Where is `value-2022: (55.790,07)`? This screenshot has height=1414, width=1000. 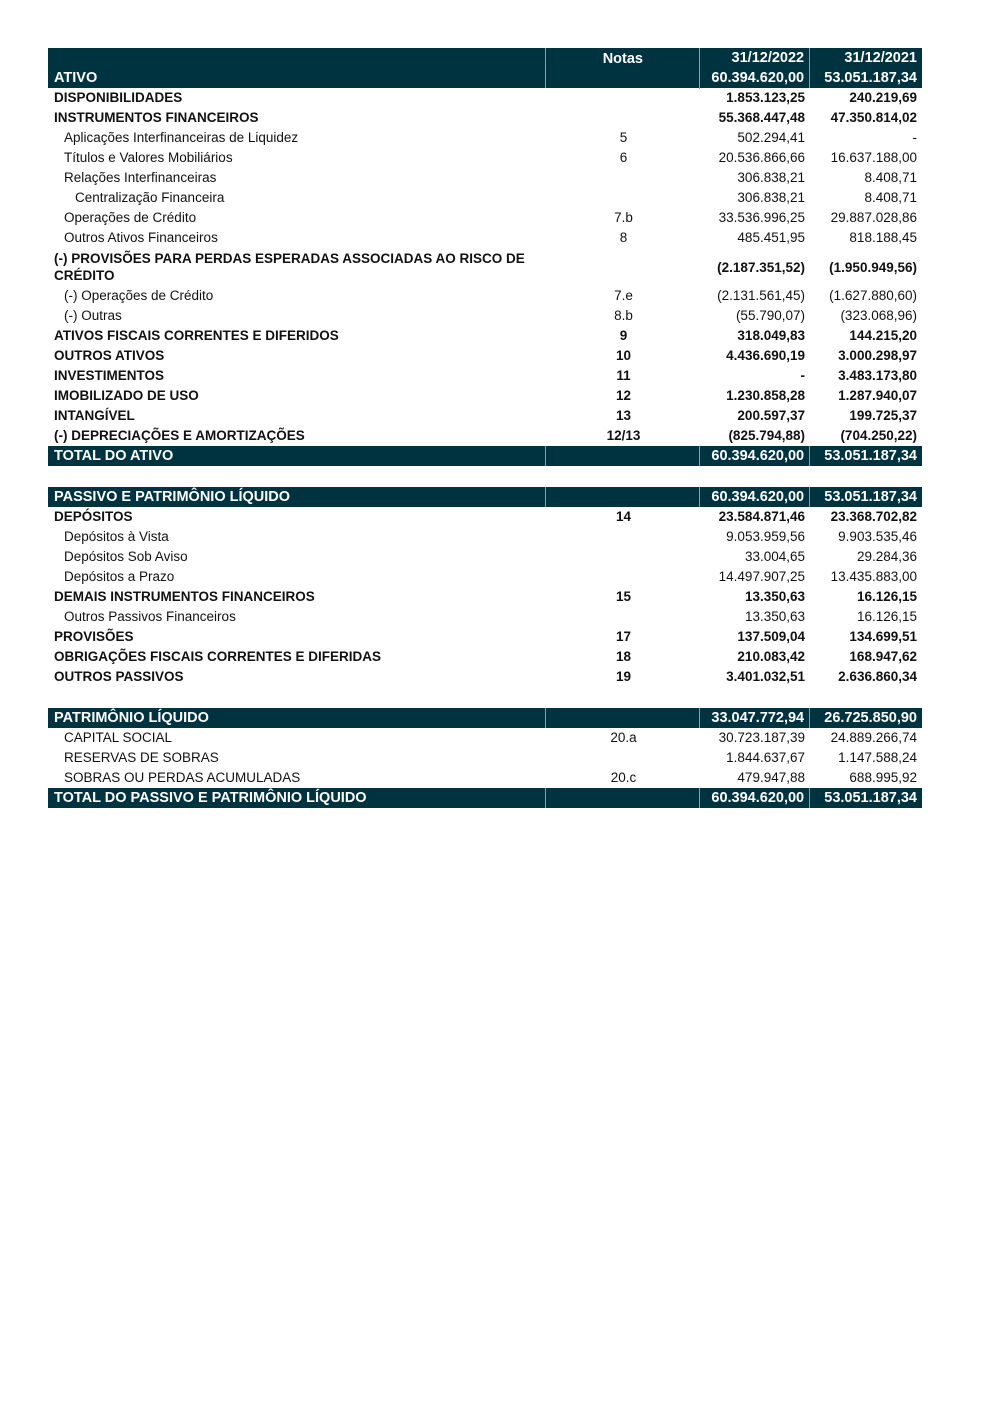
value-2022: (55.790,07) is located at coordinates (770, 315).